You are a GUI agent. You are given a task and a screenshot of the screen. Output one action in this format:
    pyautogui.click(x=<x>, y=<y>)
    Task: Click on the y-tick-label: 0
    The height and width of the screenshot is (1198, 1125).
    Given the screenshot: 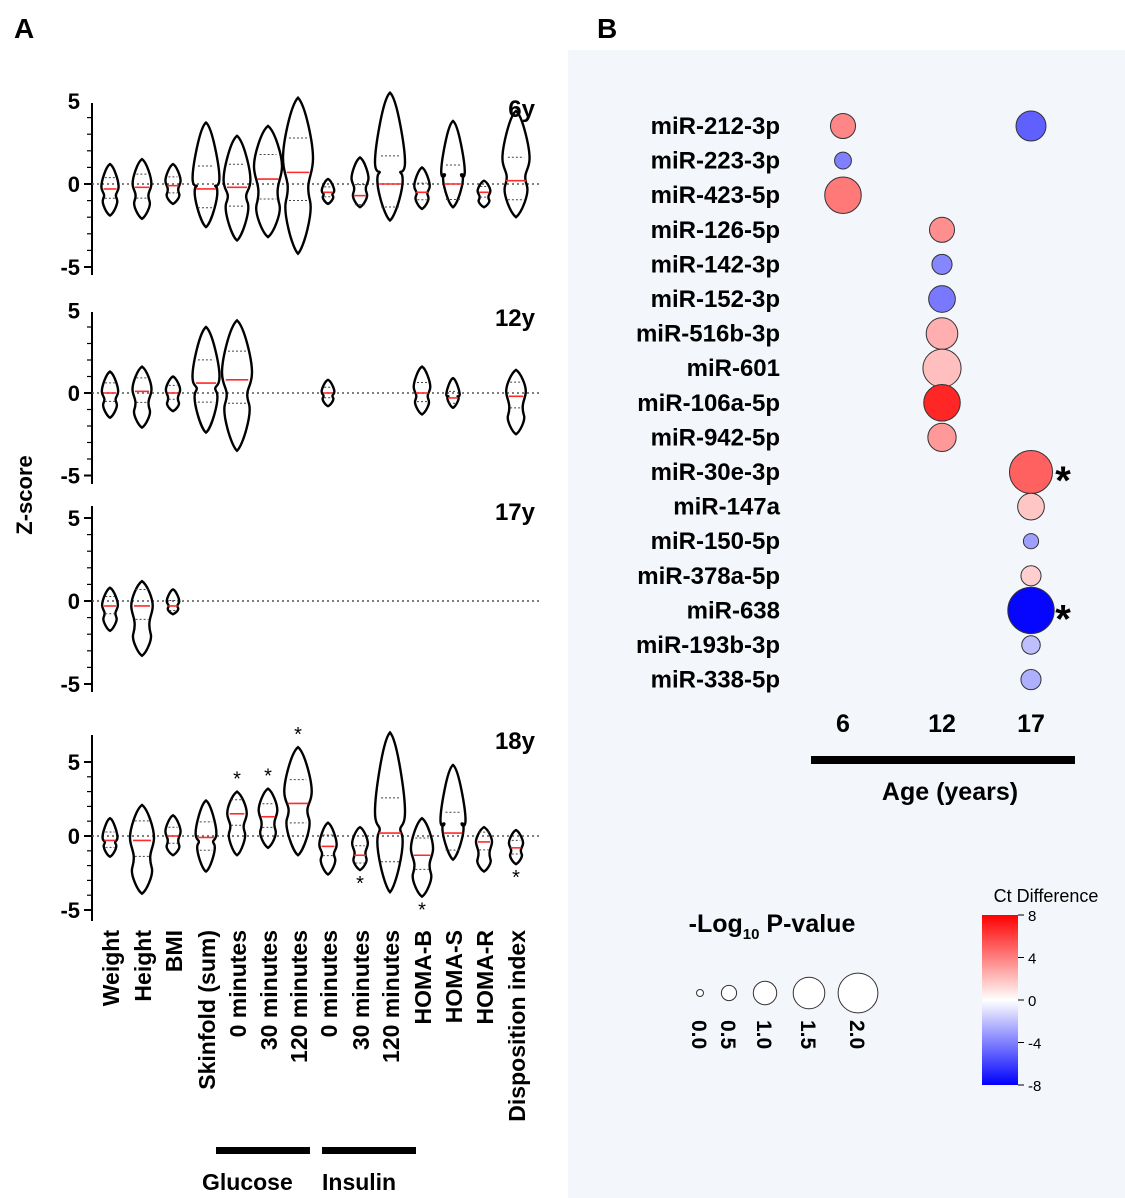 What is the action you would take?
    pyautogui.click(x=74, y=184)
    